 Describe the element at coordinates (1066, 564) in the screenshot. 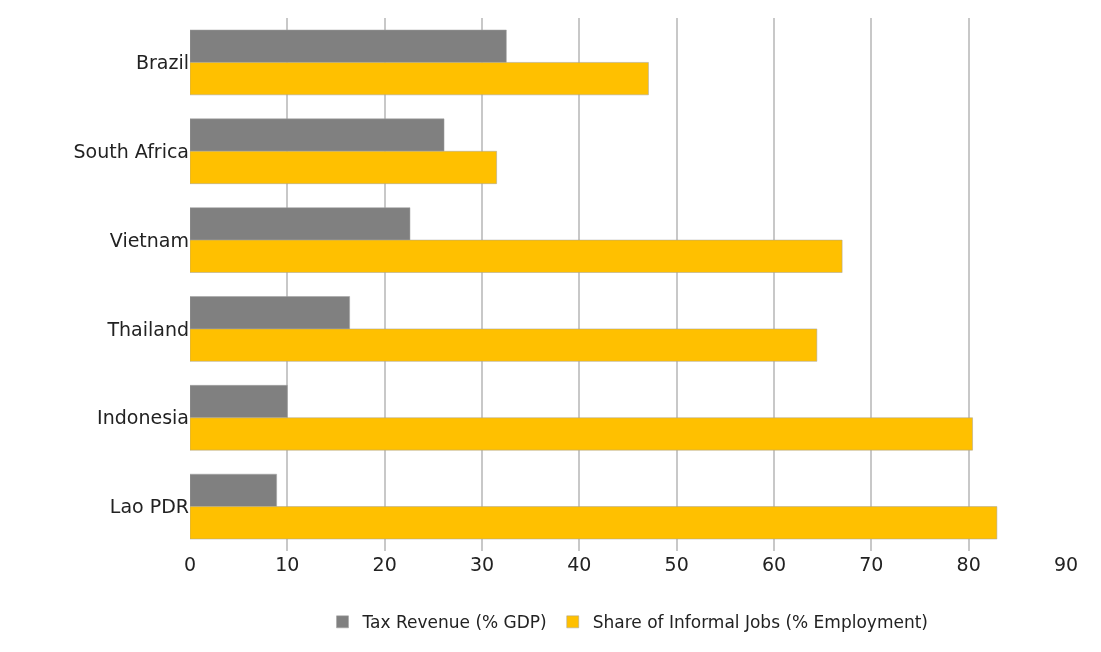

I see `x-tick-label: 90` at that location.